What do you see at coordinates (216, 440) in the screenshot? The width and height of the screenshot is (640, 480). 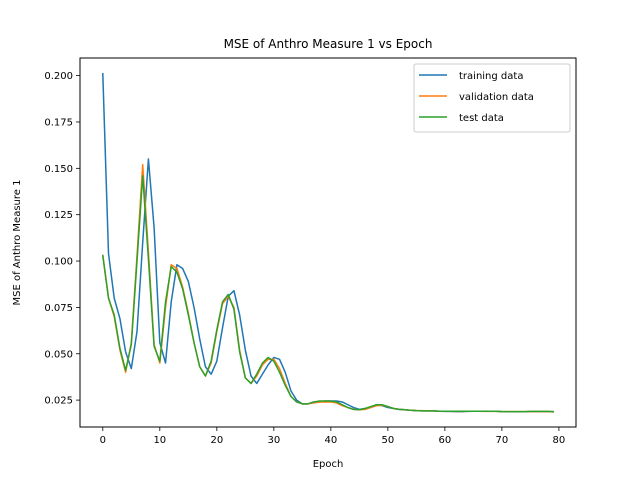 I see `x-tick-label: 20` at bounding box center [216, 440].